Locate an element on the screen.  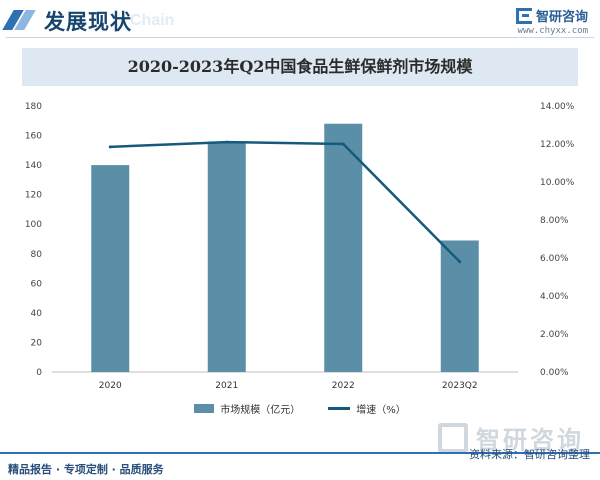
y2-tick-label: 12.00% is located at coordinates (557, 145).